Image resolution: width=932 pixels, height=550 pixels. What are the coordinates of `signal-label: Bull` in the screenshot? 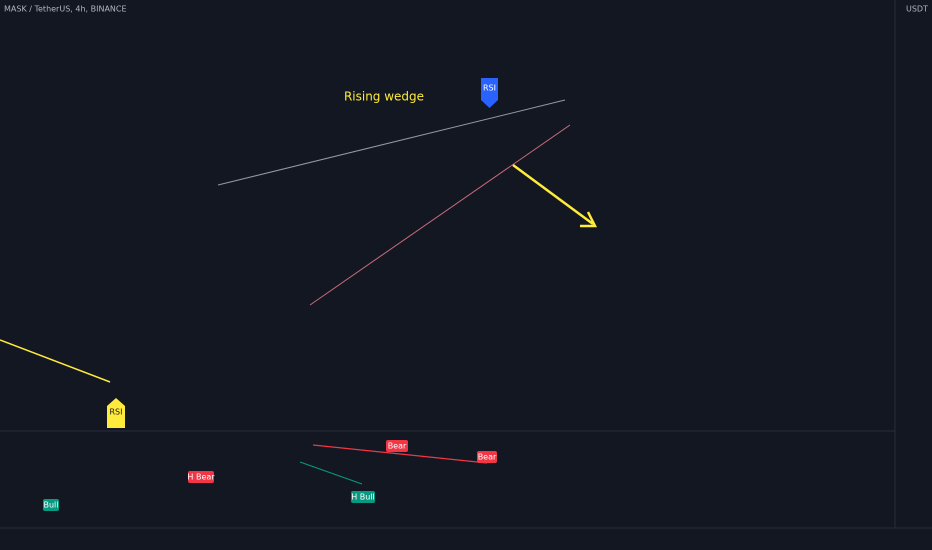 It's located at (50, 505).